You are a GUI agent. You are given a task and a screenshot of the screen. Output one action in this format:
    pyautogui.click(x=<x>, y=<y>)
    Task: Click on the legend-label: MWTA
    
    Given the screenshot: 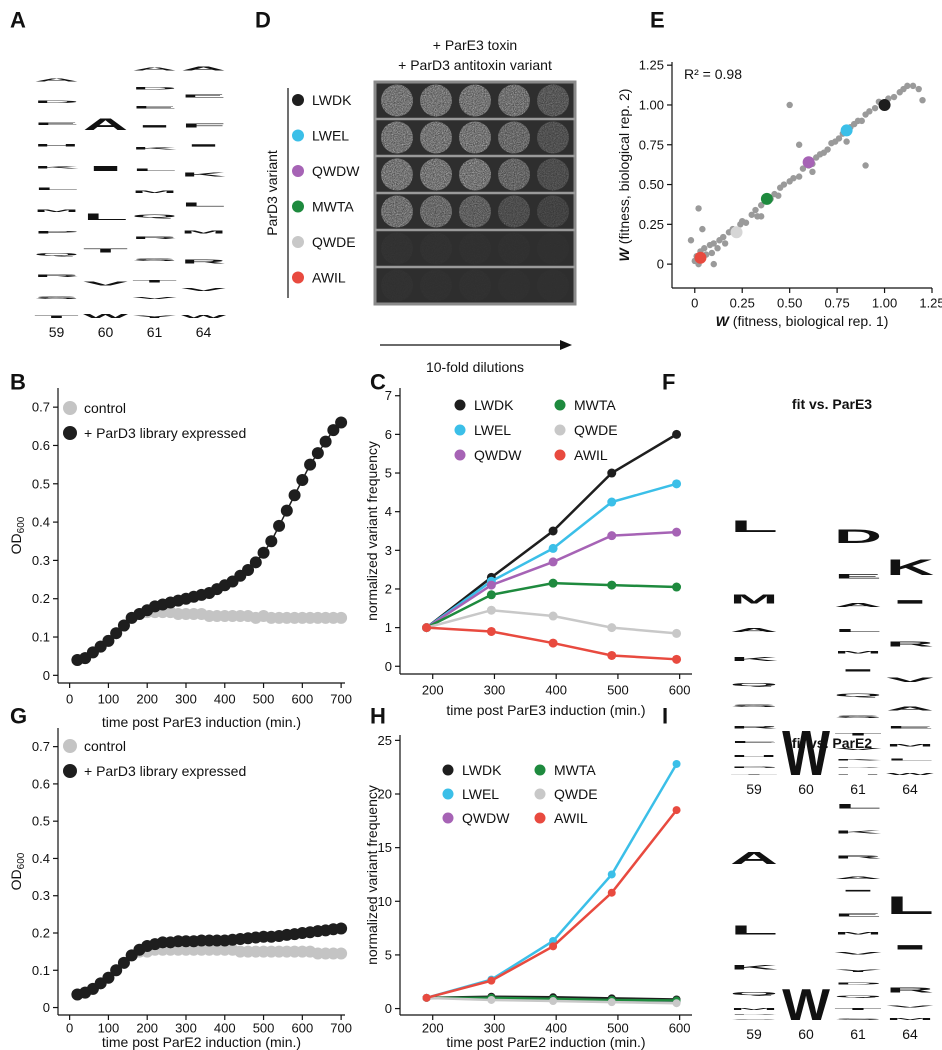 What is the action you would take?
    pyautogui.click(x=575, y=770)
    